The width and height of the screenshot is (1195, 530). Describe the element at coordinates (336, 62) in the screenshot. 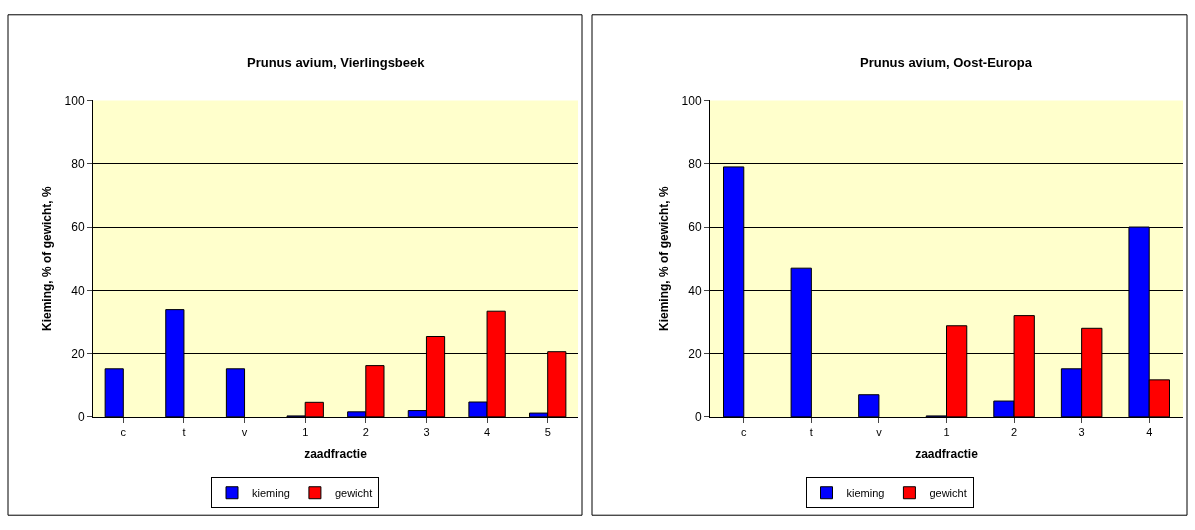

I see `chart-title: Prunus avium, Vierlingsbeek` at that location.